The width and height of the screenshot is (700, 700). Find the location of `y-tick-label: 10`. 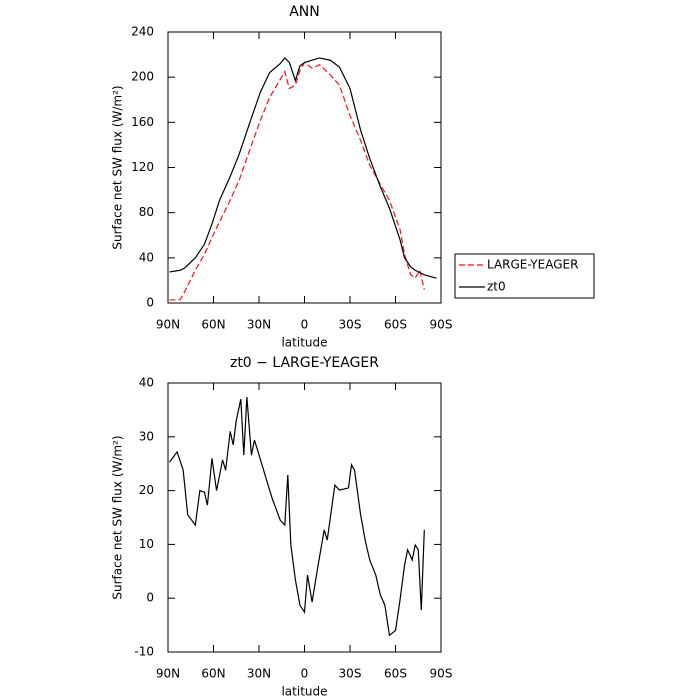

y-tick-label: 10 is located at coordinates (146, 544).